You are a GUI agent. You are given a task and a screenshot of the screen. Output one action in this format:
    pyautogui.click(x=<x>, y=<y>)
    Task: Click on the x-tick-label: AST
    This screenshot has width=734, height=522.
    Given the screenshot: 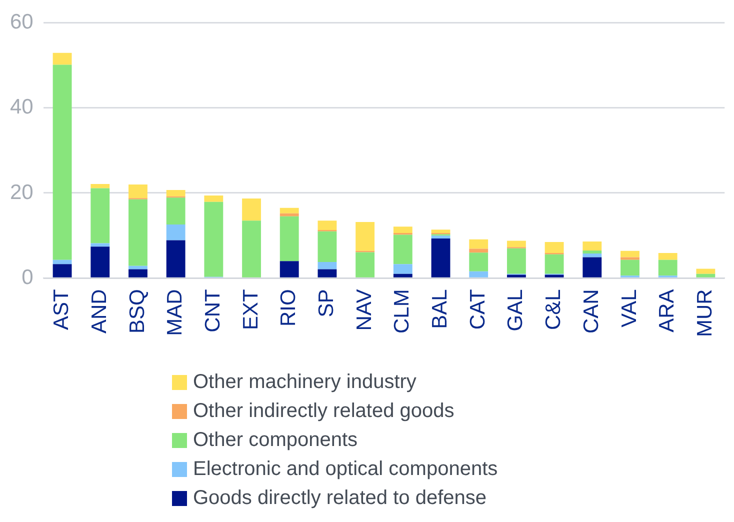 What is the action you would take?
    pyautogui.click(x=62, y=309)
    